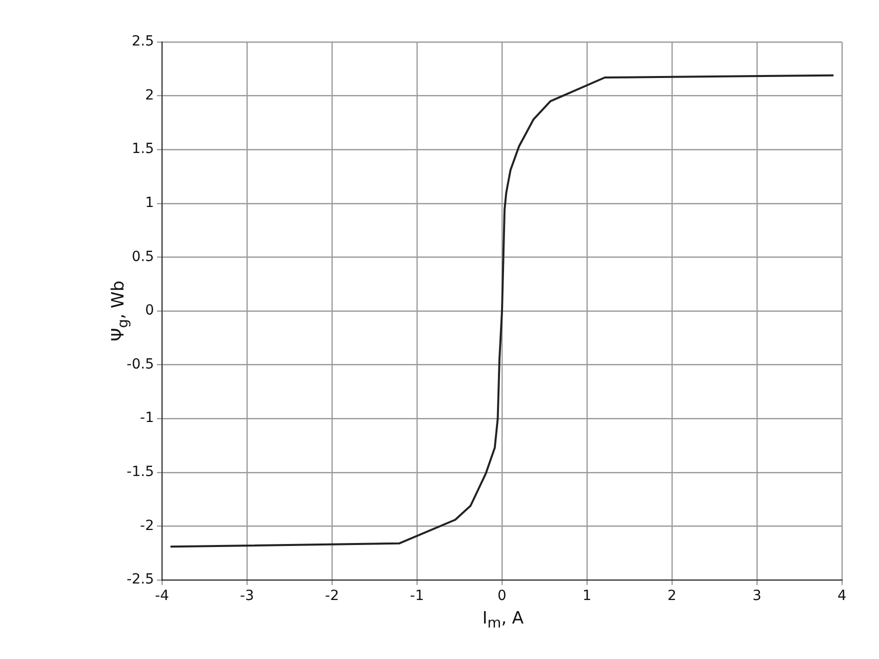 This screenshot has height=659, width=879. What do you see at coordinates (842, 596) in the screenshot?
I see `x-tick-label: 4` at bounding box center [842, 596].